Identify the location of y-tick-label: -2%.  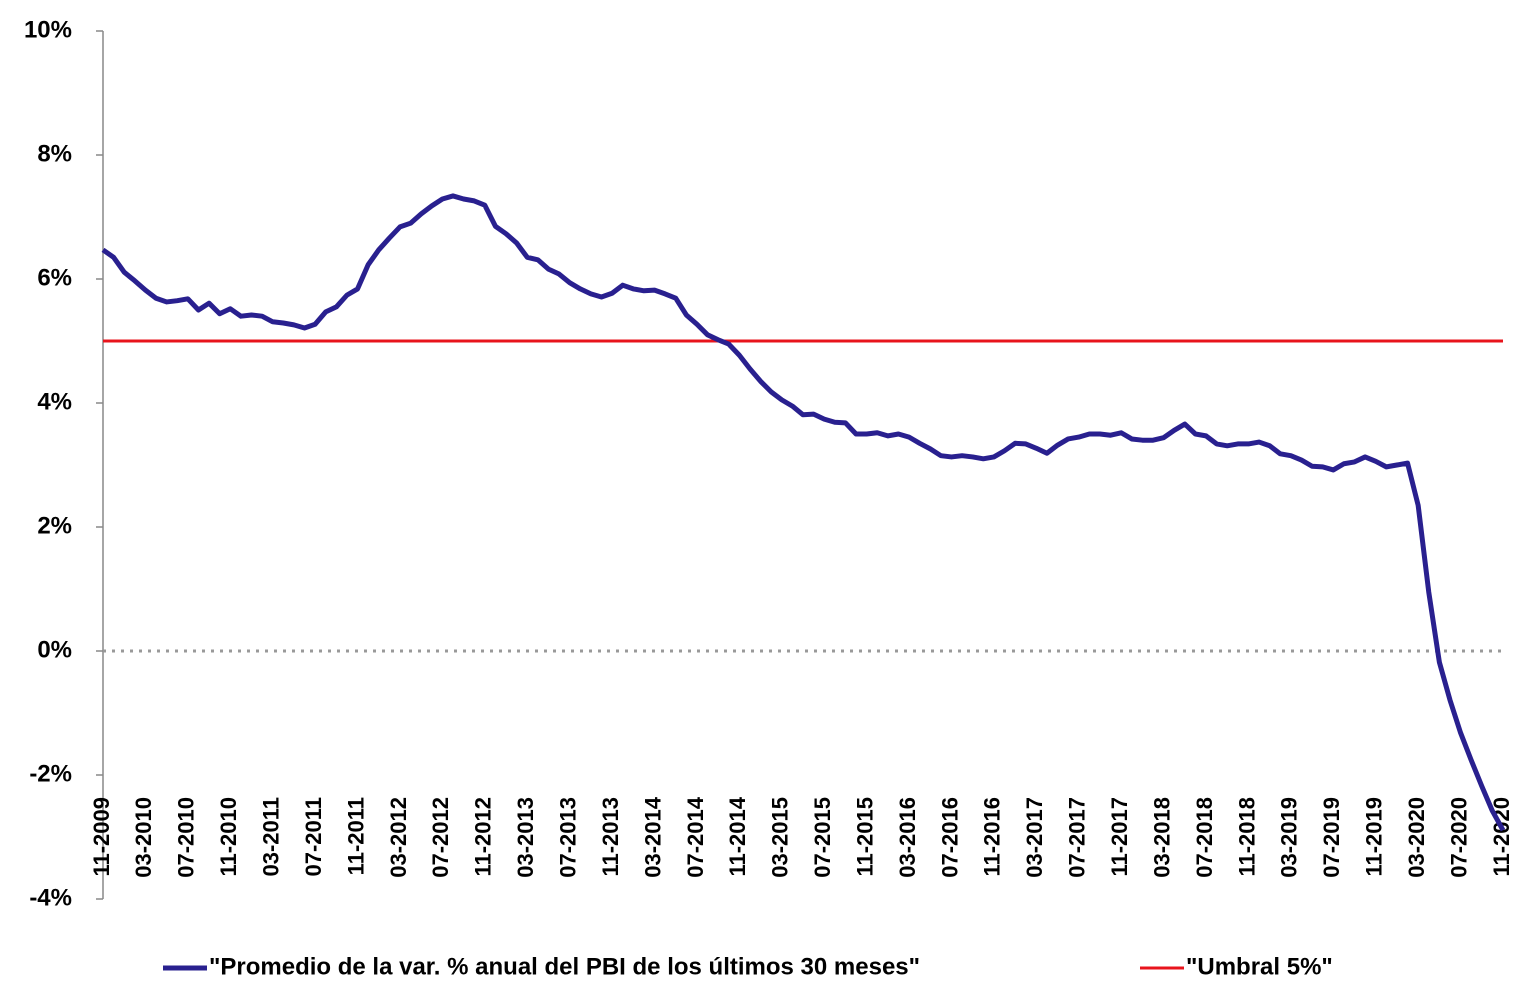
(50, 773).